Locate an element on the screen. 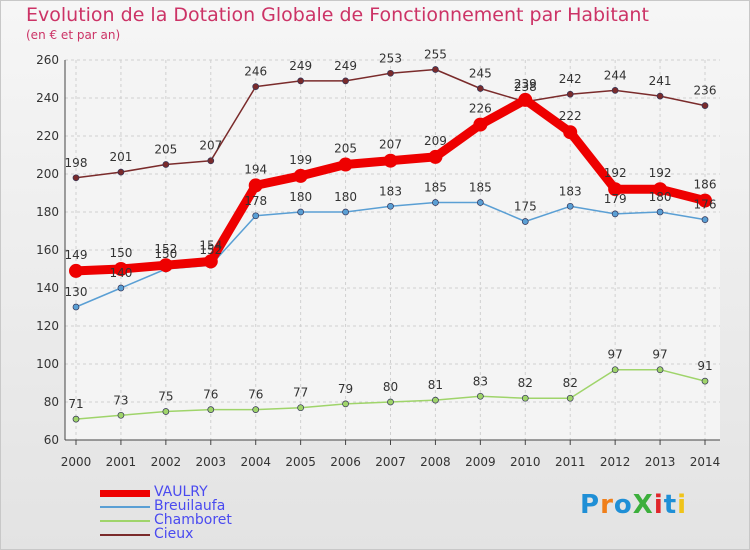  x-tick-label: 2013 is located at coordinates (660, 462).